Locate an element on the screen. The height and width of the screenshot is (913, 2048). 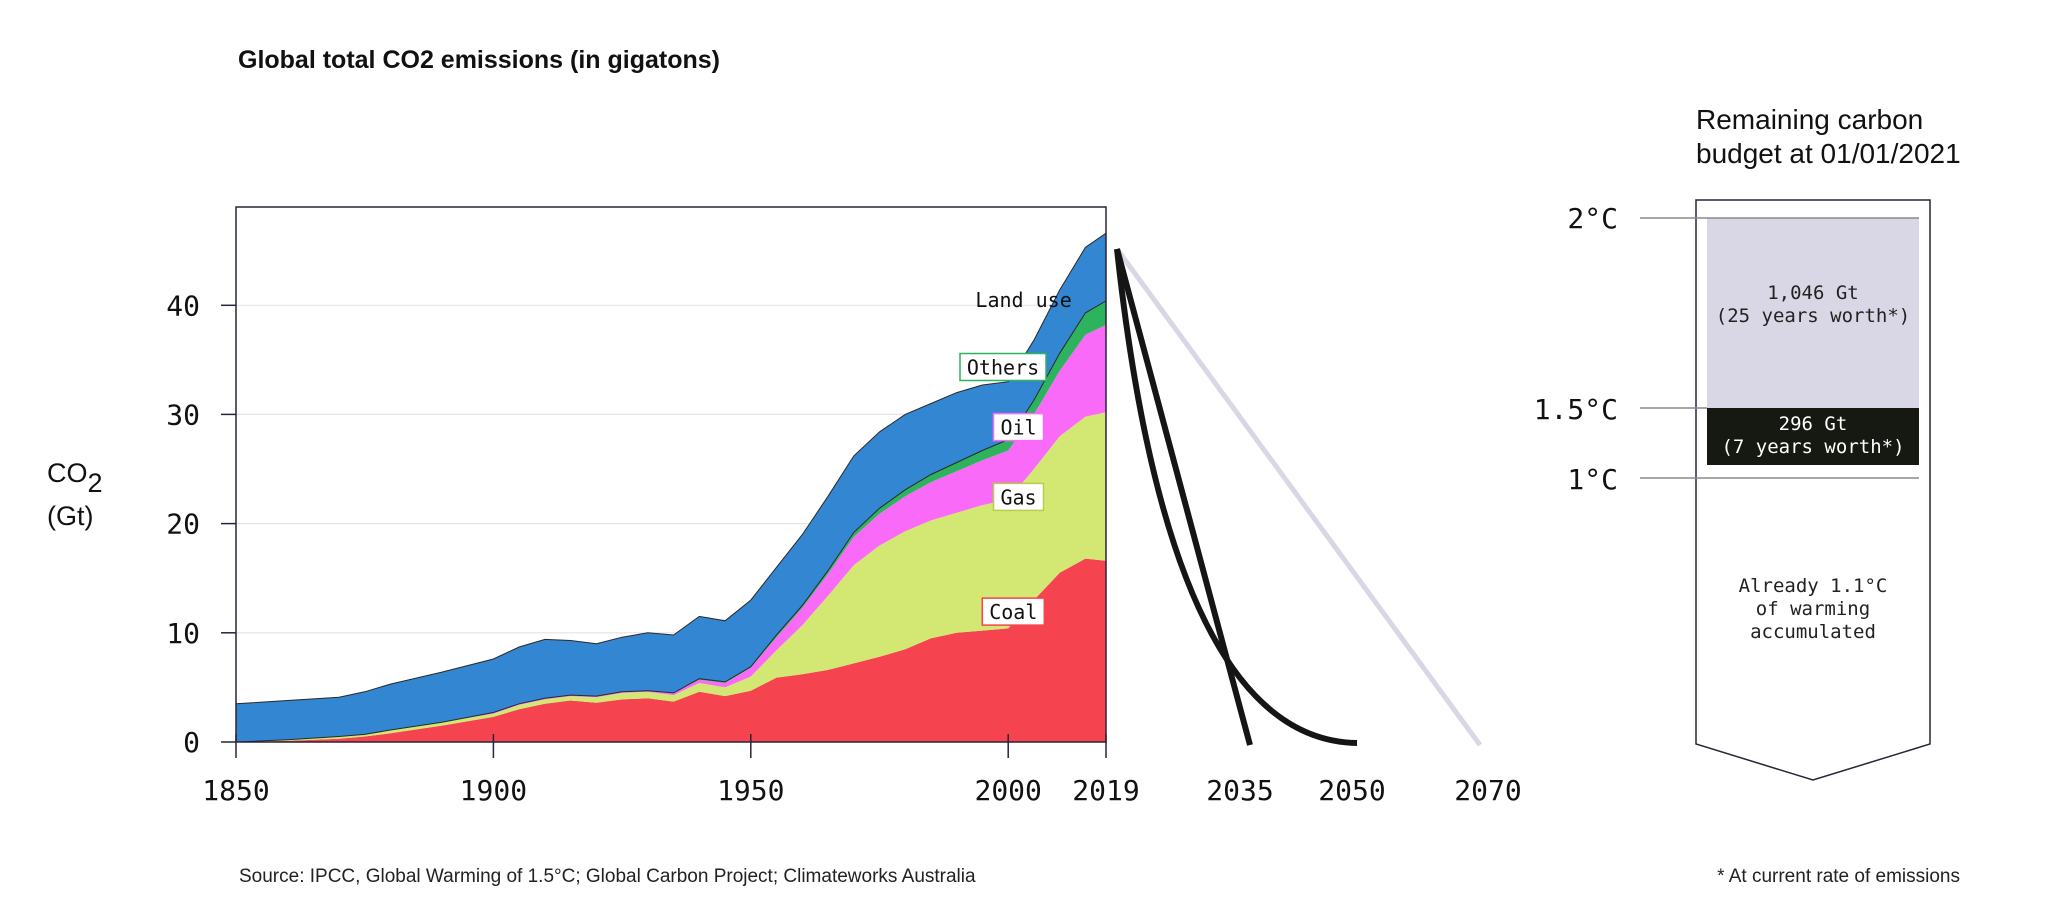
pathway-2035-line is located at coordinates (1183, 497).